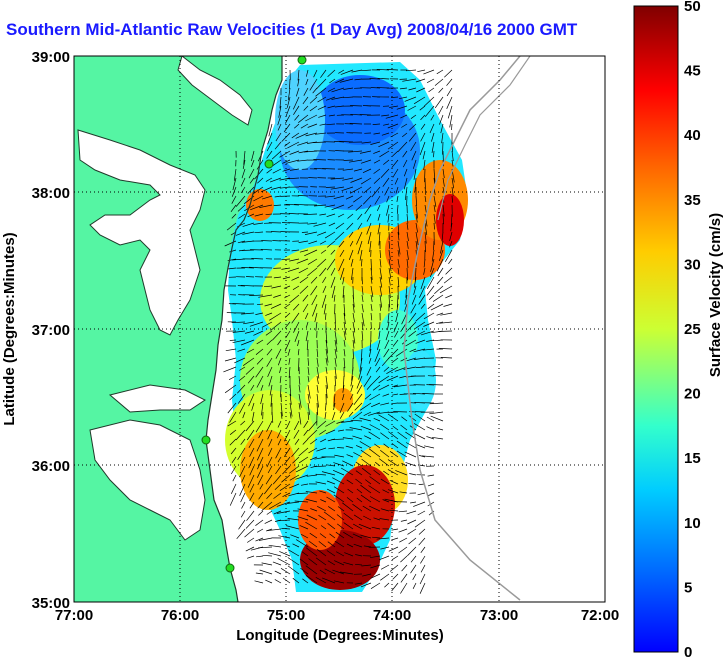  Describe the element at coordinates (9, 328) in the screenshot. I see `y-axis-label: Latitude (Degrees:Minutes)` at that location.